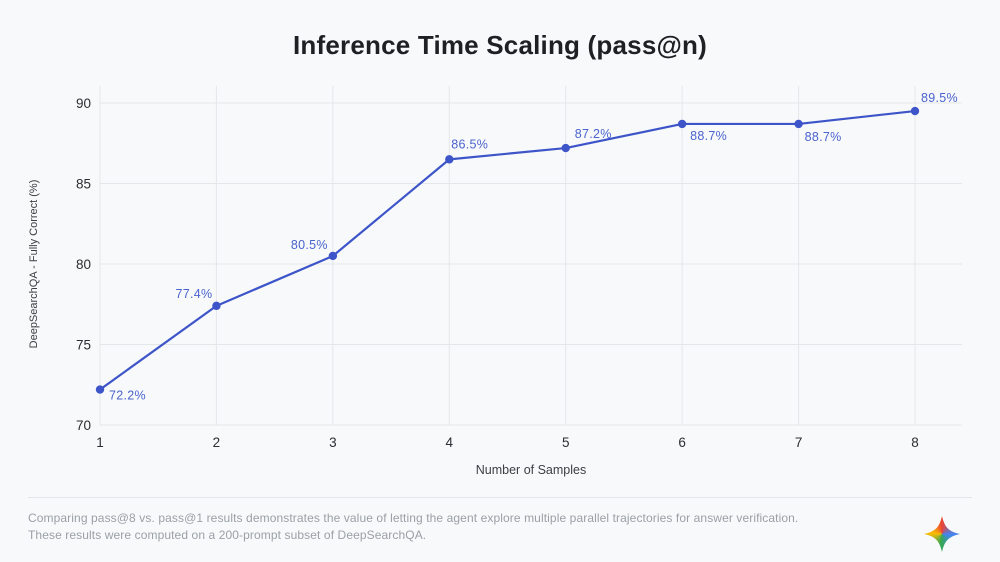 The height and width of the screenshot is (562, 1000). I want to click on footer-divider, so click(500, 497).